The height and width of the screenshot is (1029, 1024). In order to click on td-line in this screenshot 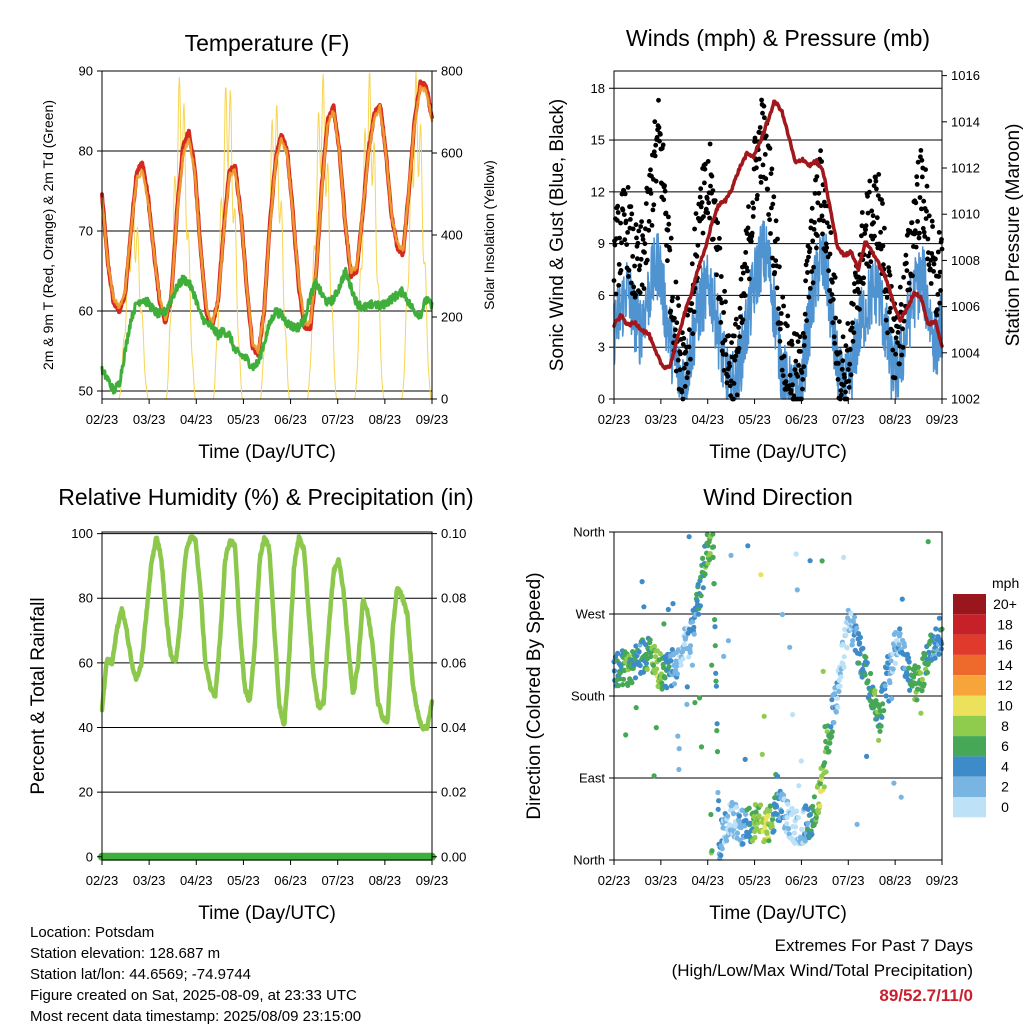, I will do `click(267, 330)`.